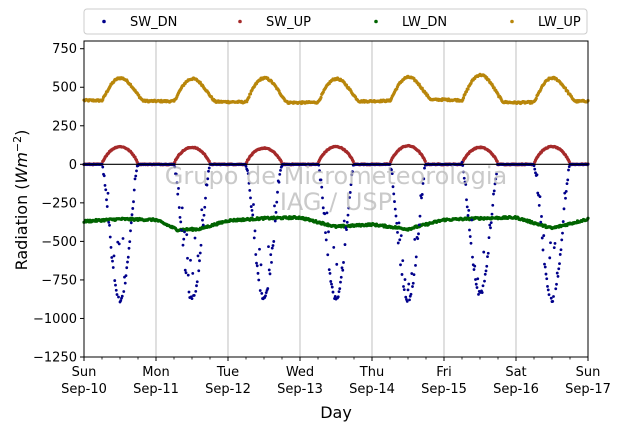  What do you see at coordinates (73, 165) in the screenshot?
I see `y-tick-label: 0` at bounding box center [73, 165].